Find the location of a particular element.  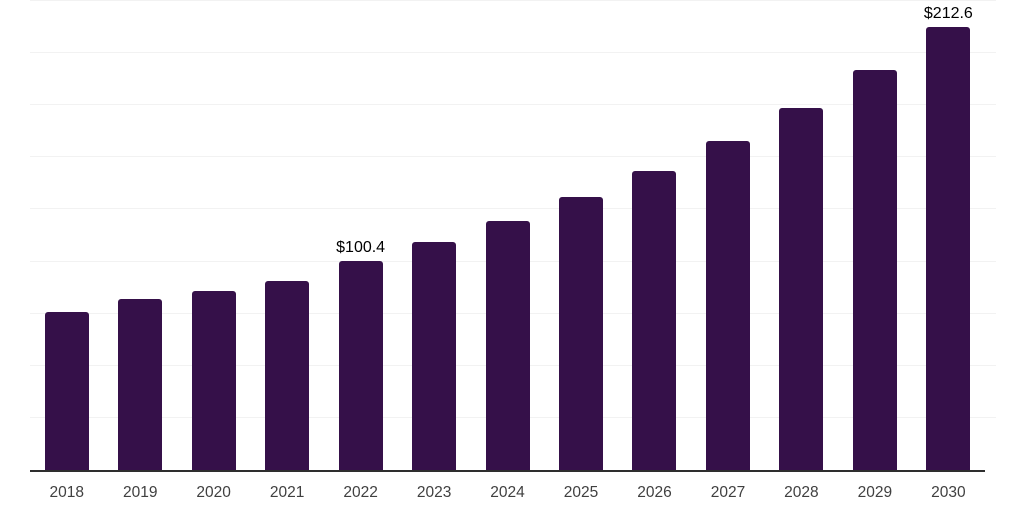

x-axis-tick-label: 2024 is located at coordinates (507, 492).